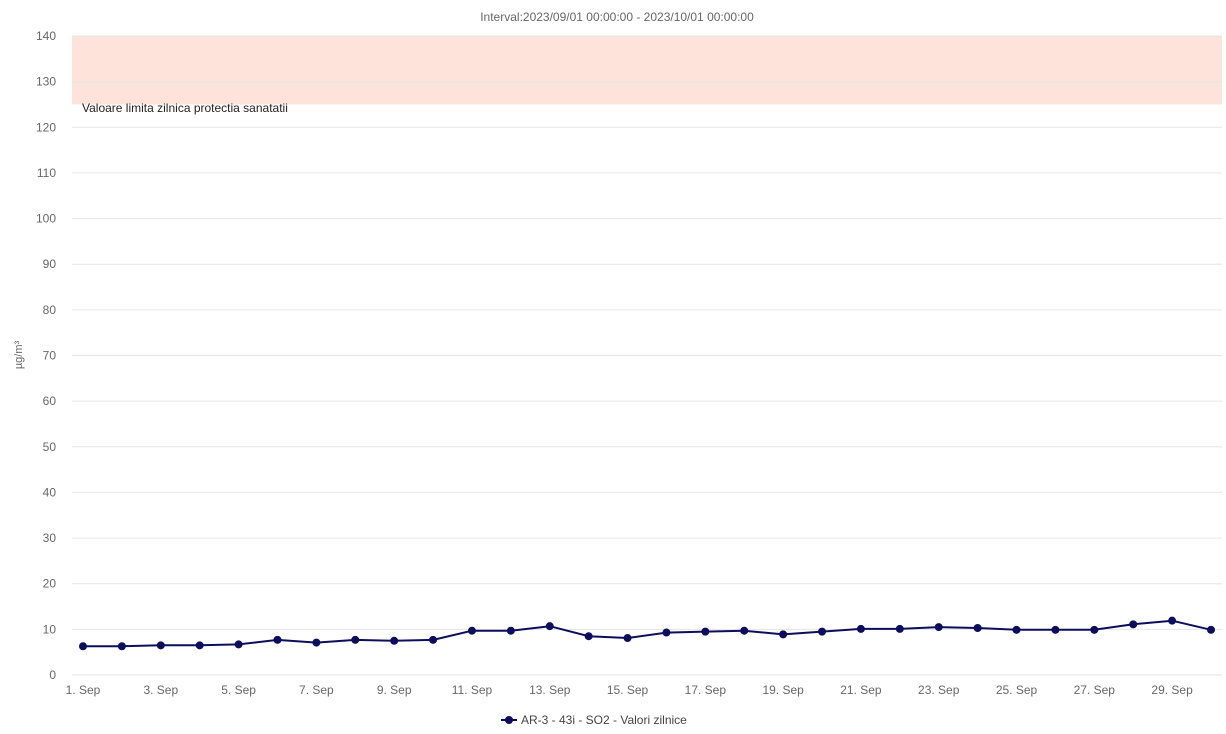 The image size is (1226, 734). Describe the element at coordinates (50, 310) in the screenshot. I see `y-tick-label-80: 80` at that location.